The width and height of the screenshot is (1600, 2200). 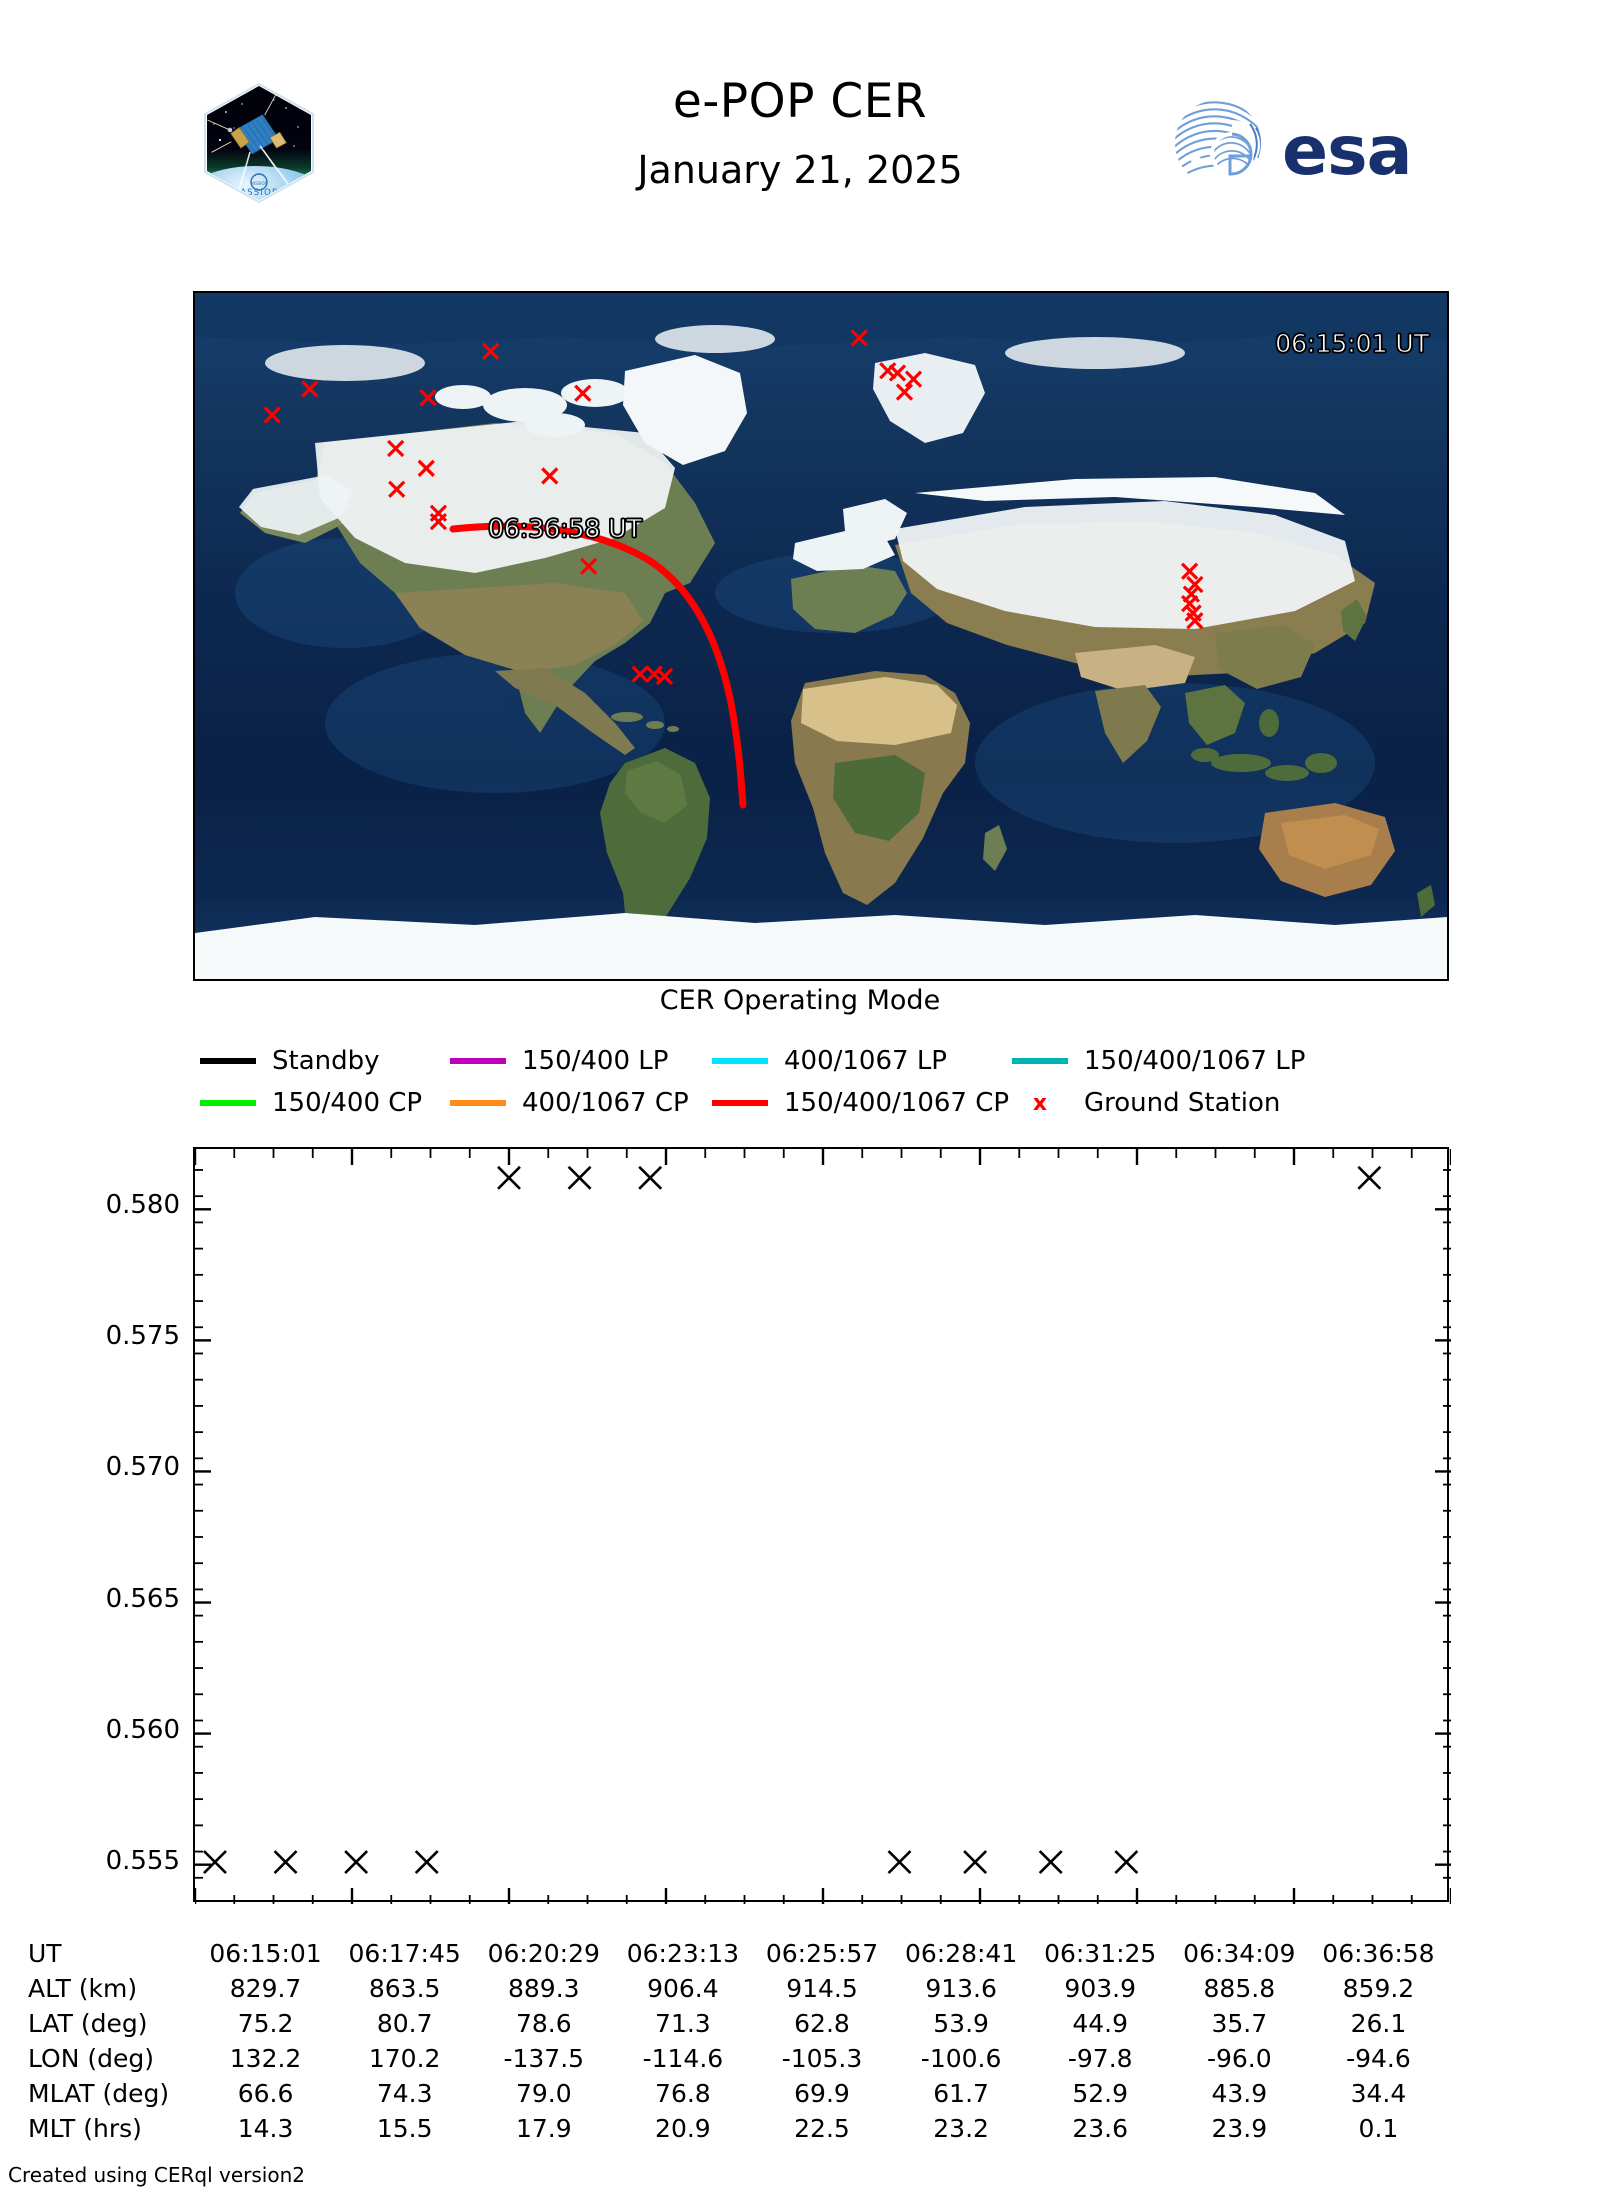 I want to click on plot-y-tick-labels: 0.580 0.575 0.570 0.565 0.560 0.555, so click(x=95, y=1524).